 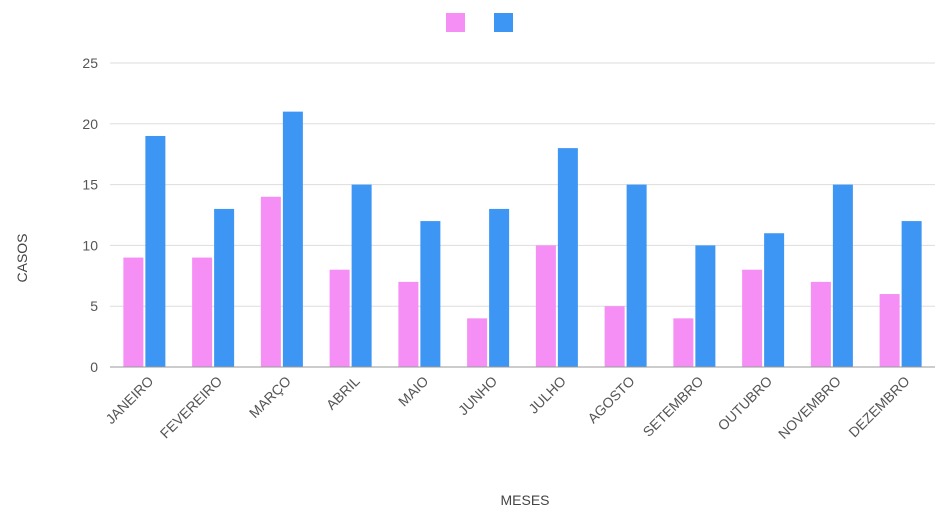 What do you see at coordinates (129, 400) in the screenshot?
I see `x-tick-label: JANEIRO` at bounding box center [129, 400].